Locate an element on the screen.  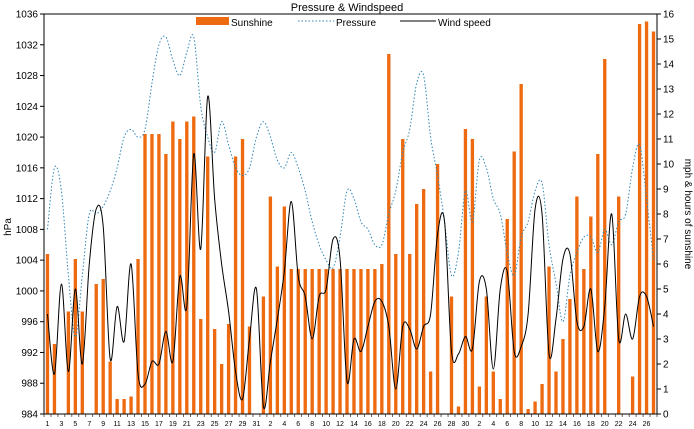
y-right-tick-label: 0 is located at coordinates (666, 415).